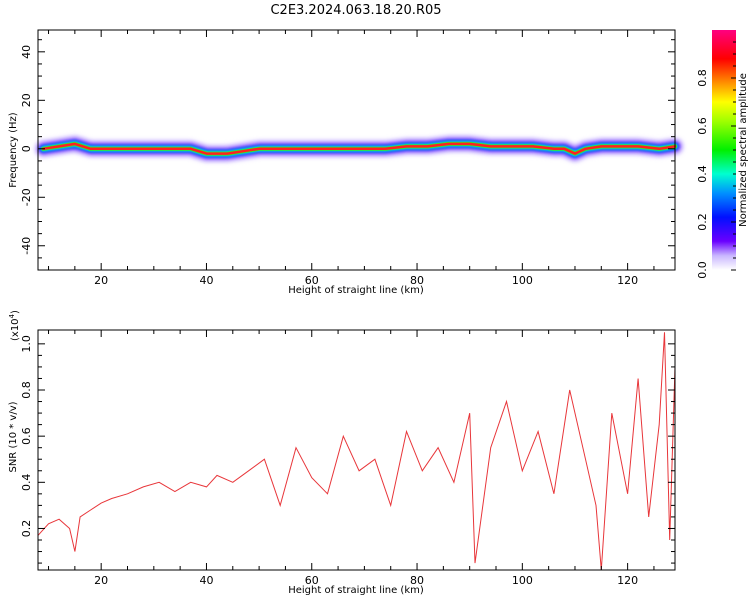 The height and width of the screenshot is (600, 750). I want to click on y-tick-label: 0, so click(26, 148).